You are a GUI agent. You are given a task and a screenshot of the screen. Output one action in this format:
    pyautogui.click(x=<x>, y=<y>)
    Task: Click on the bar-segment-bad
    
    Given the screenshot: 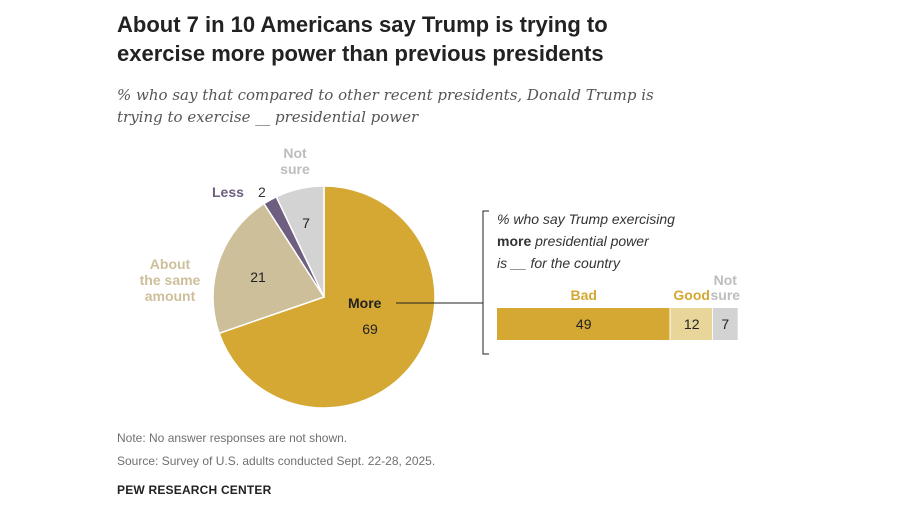 What is the action you would take?
    pyautogui.click(x=583, y=324)
    